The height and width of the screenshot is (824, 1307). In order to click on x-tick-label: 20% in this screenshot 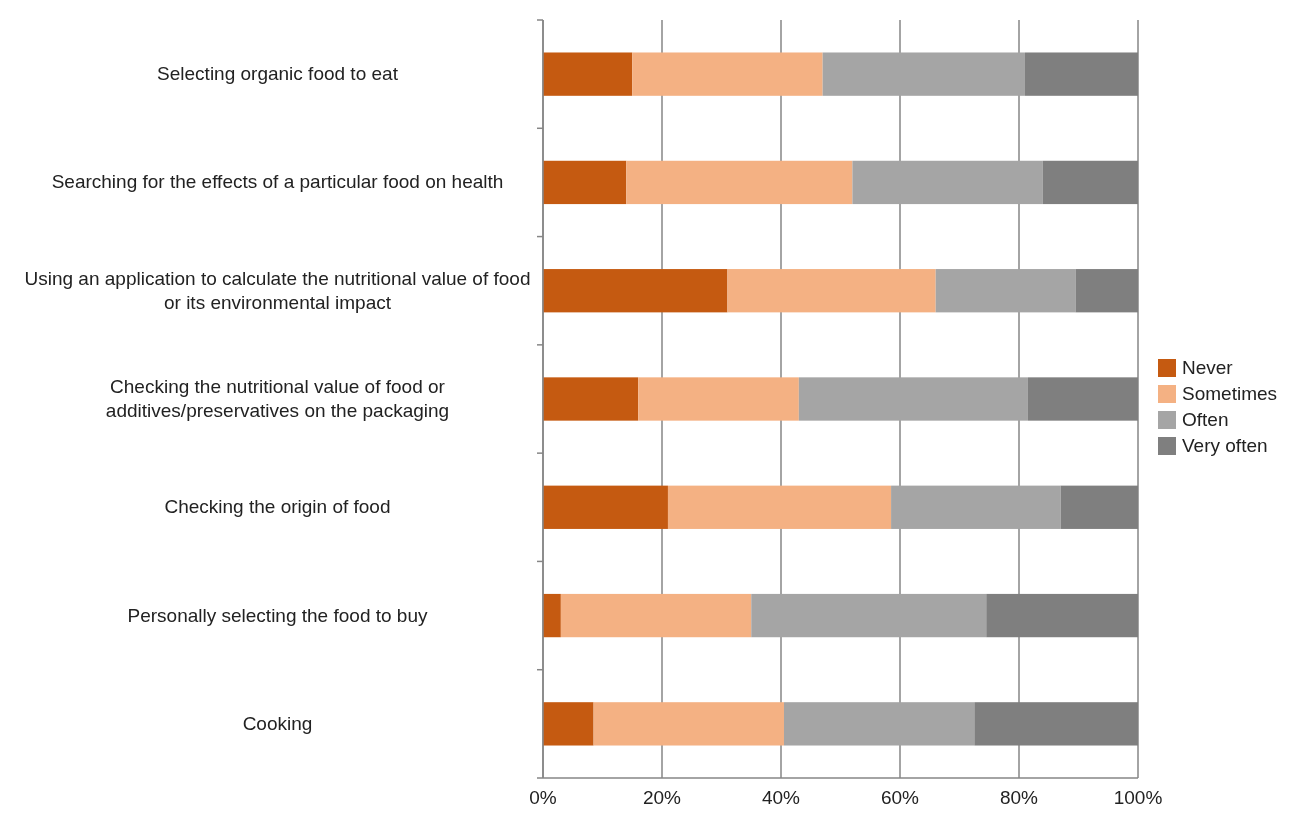, I will do `click(662, 797)`.